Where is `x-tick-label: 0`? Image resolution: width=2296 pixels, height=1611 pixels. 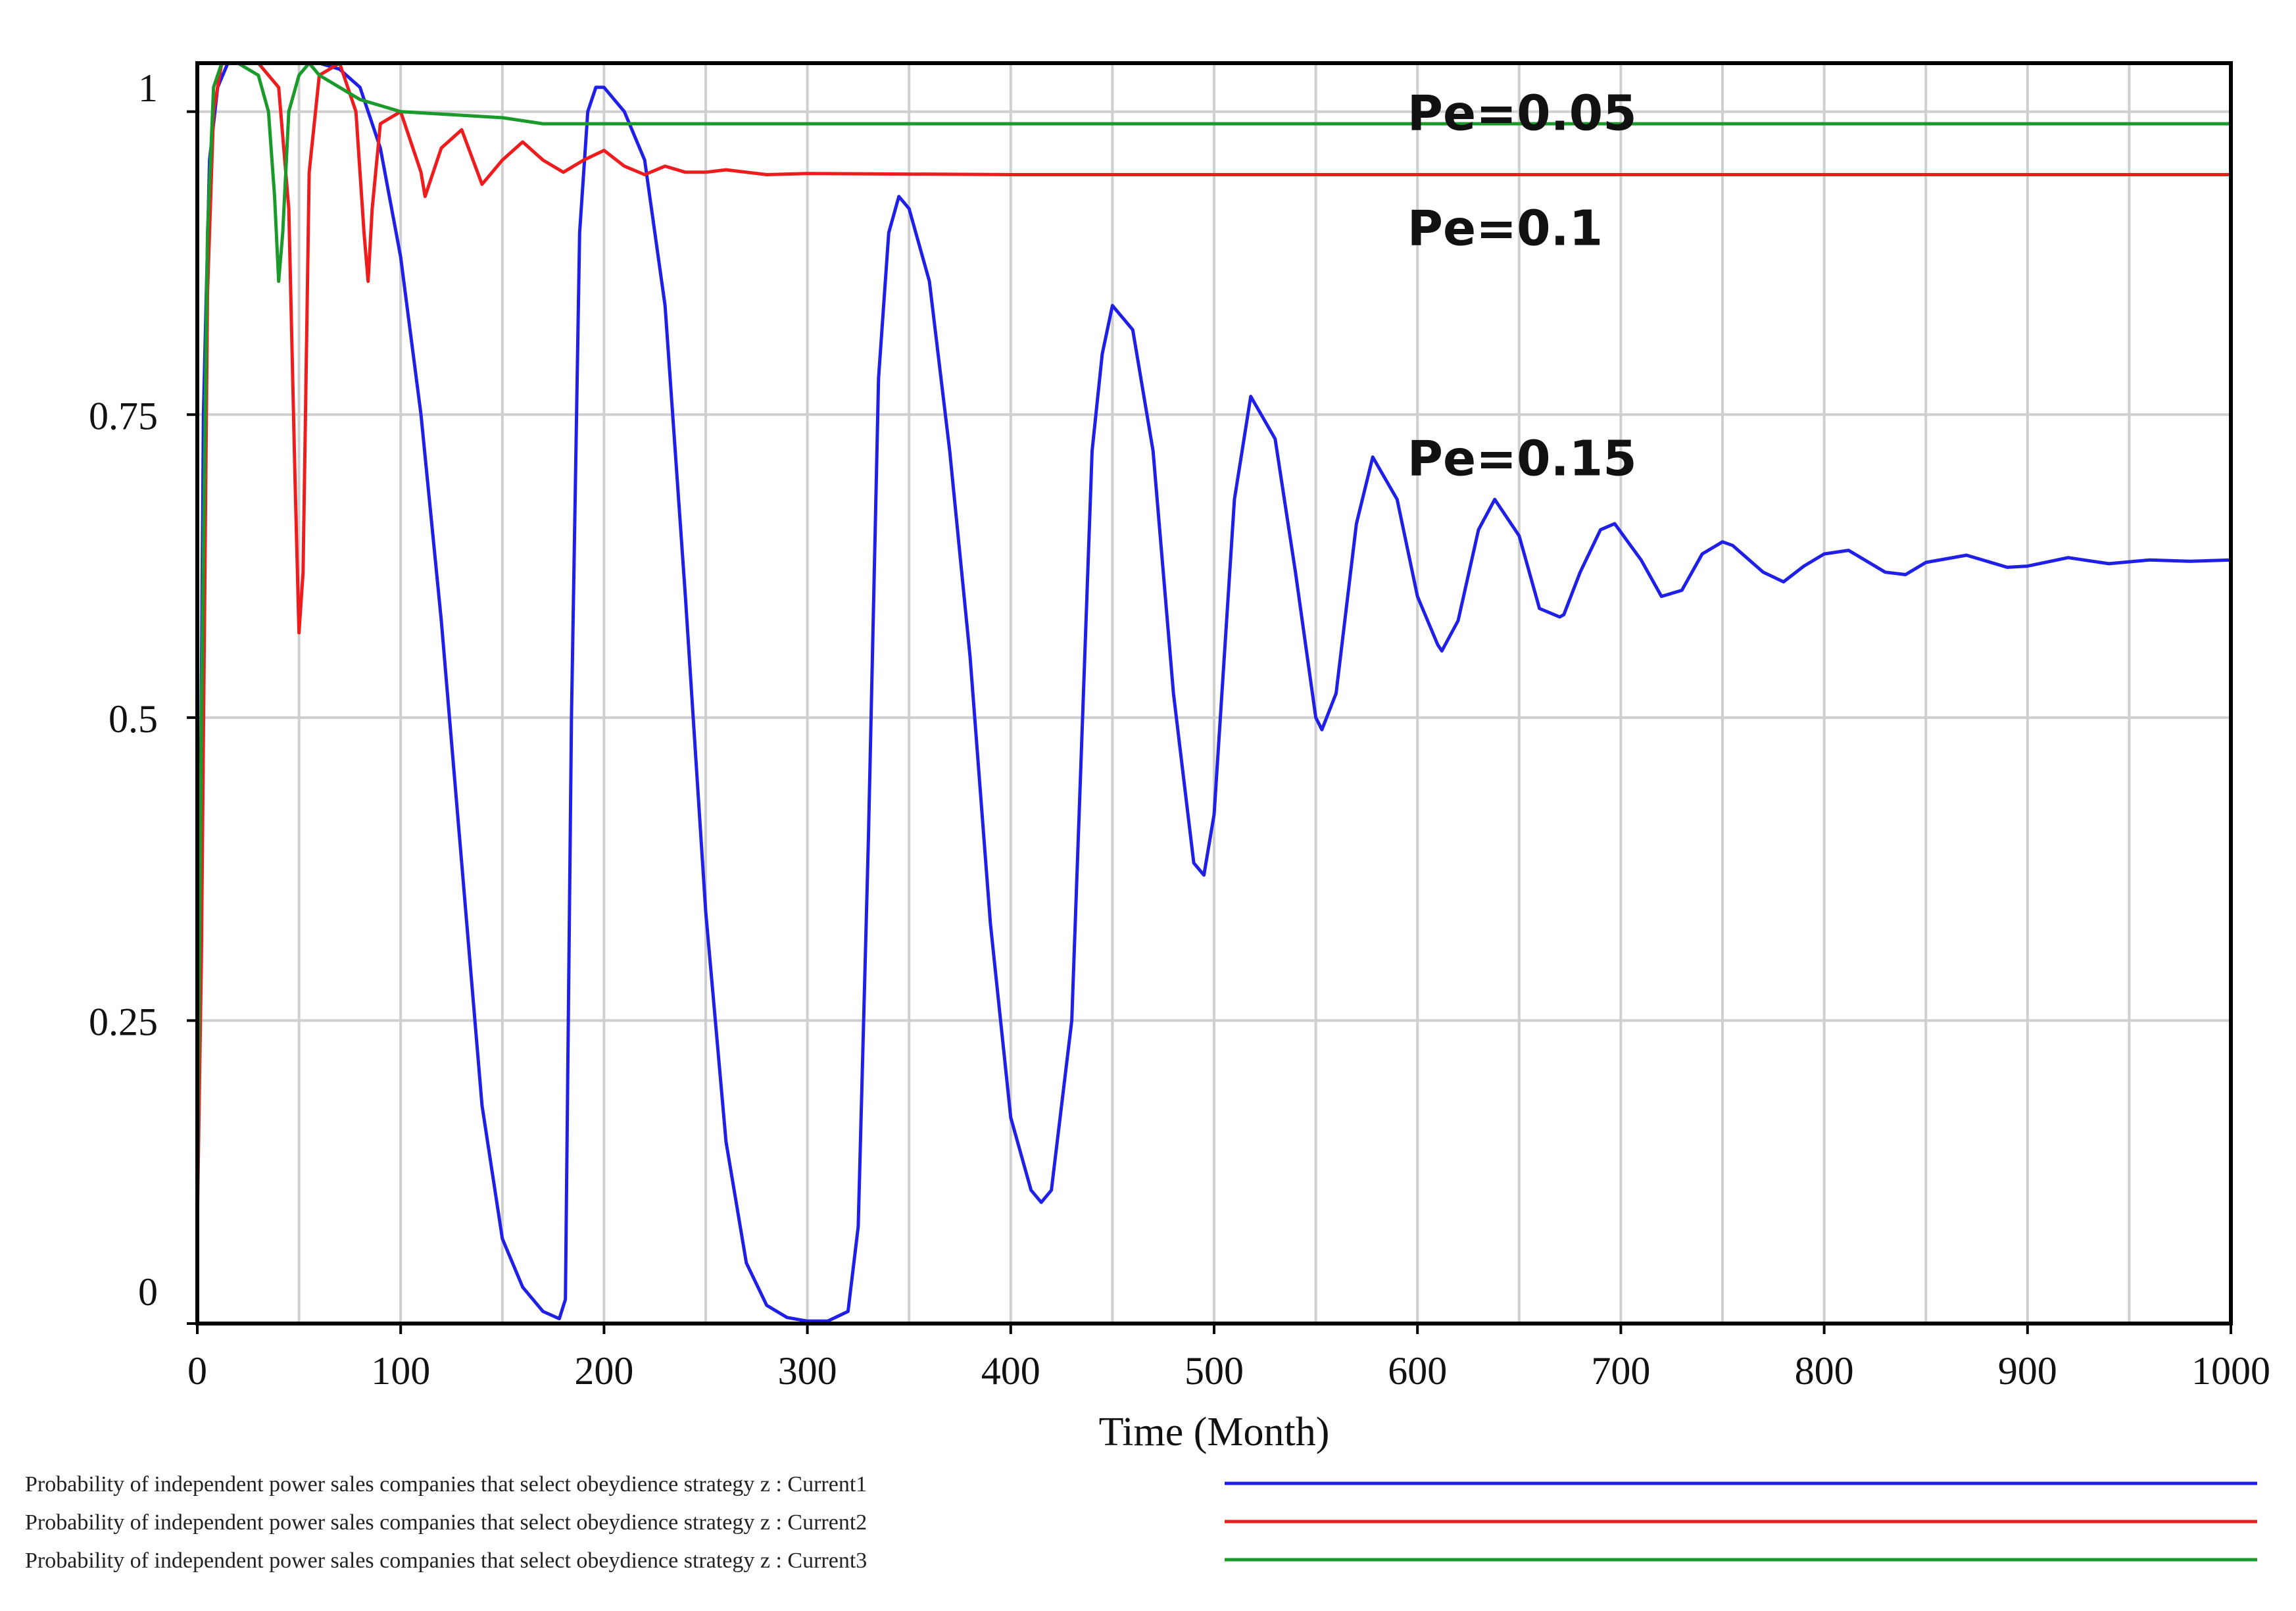 x-tick-label: 0 is located at coordinates (197, 1371).